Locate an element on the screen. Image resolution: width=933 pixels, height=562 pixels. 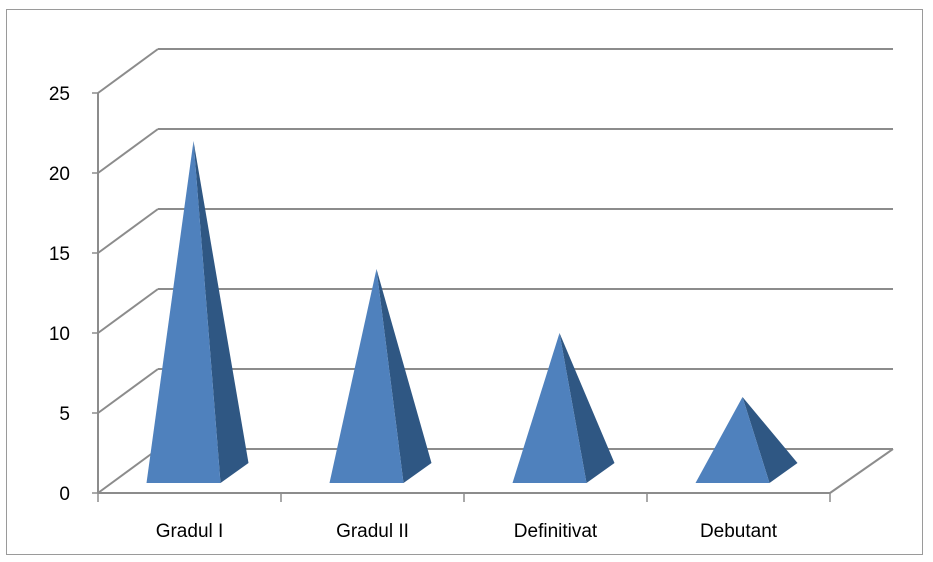
y-tick-label: 25 is located at coordinates (59, 94).